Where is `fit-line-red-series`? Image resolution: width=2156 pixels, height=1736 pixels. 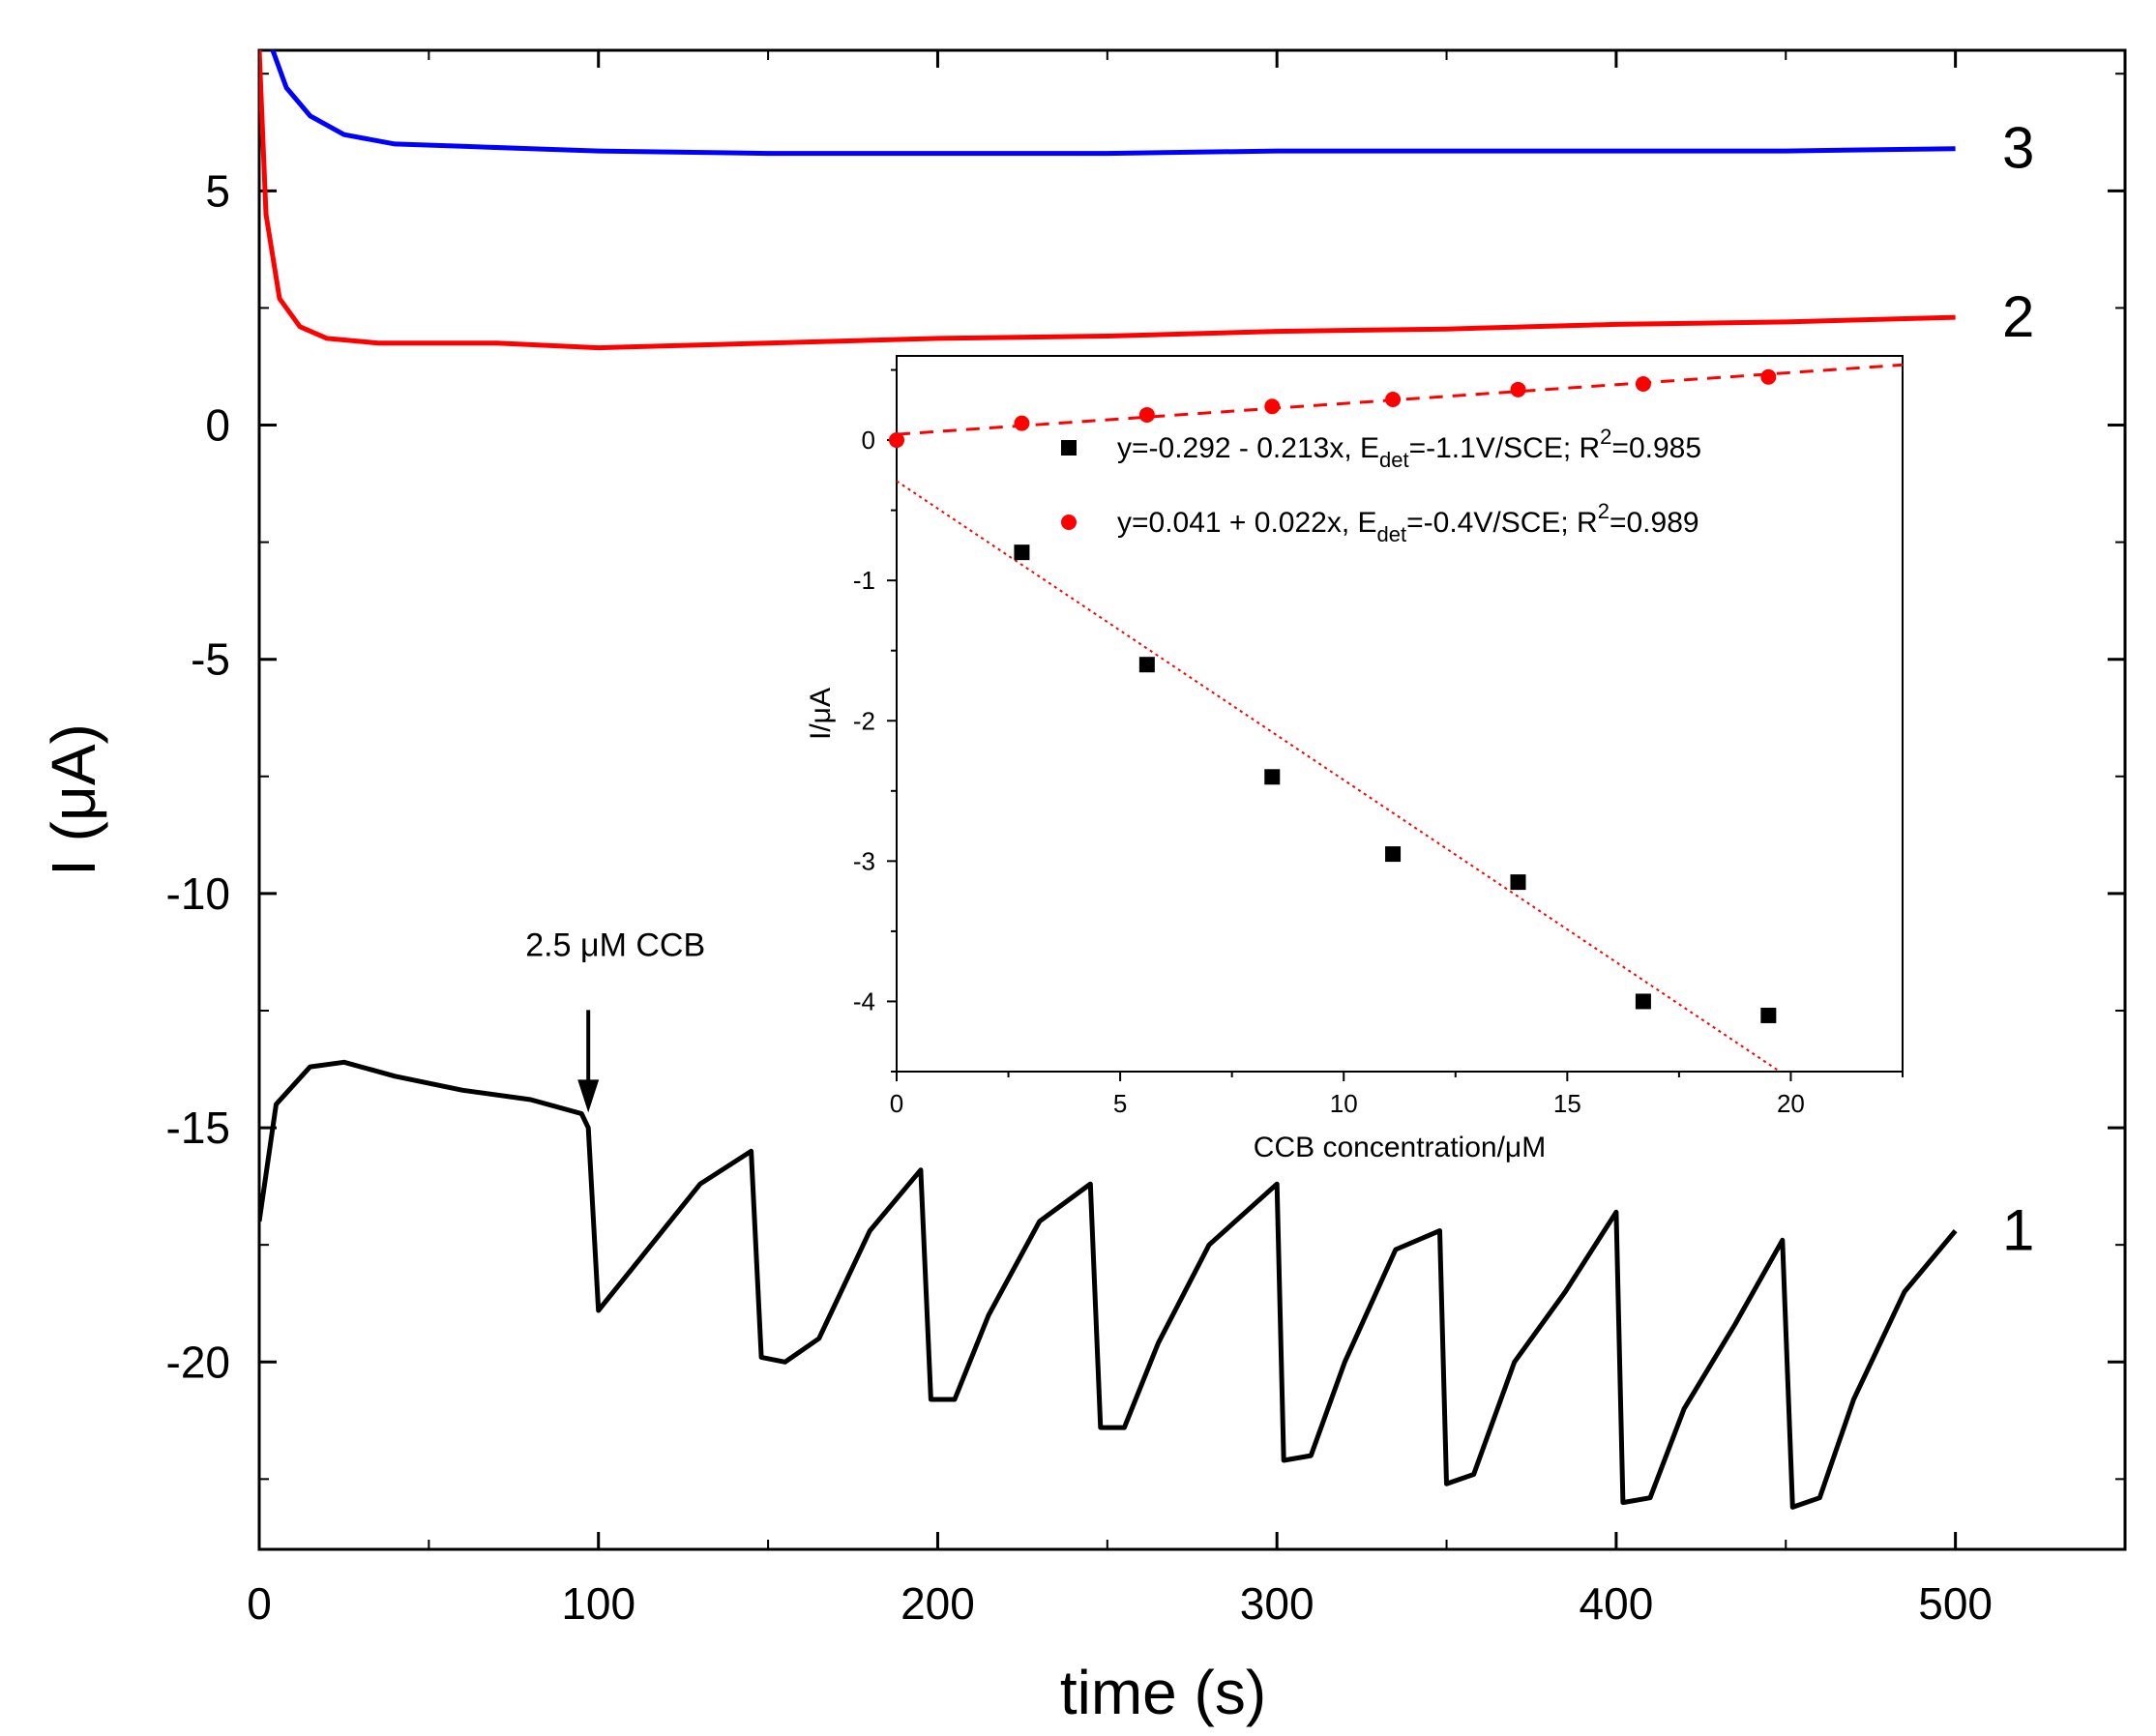
fit-line-red-series is located at coordinates (1400, 399).